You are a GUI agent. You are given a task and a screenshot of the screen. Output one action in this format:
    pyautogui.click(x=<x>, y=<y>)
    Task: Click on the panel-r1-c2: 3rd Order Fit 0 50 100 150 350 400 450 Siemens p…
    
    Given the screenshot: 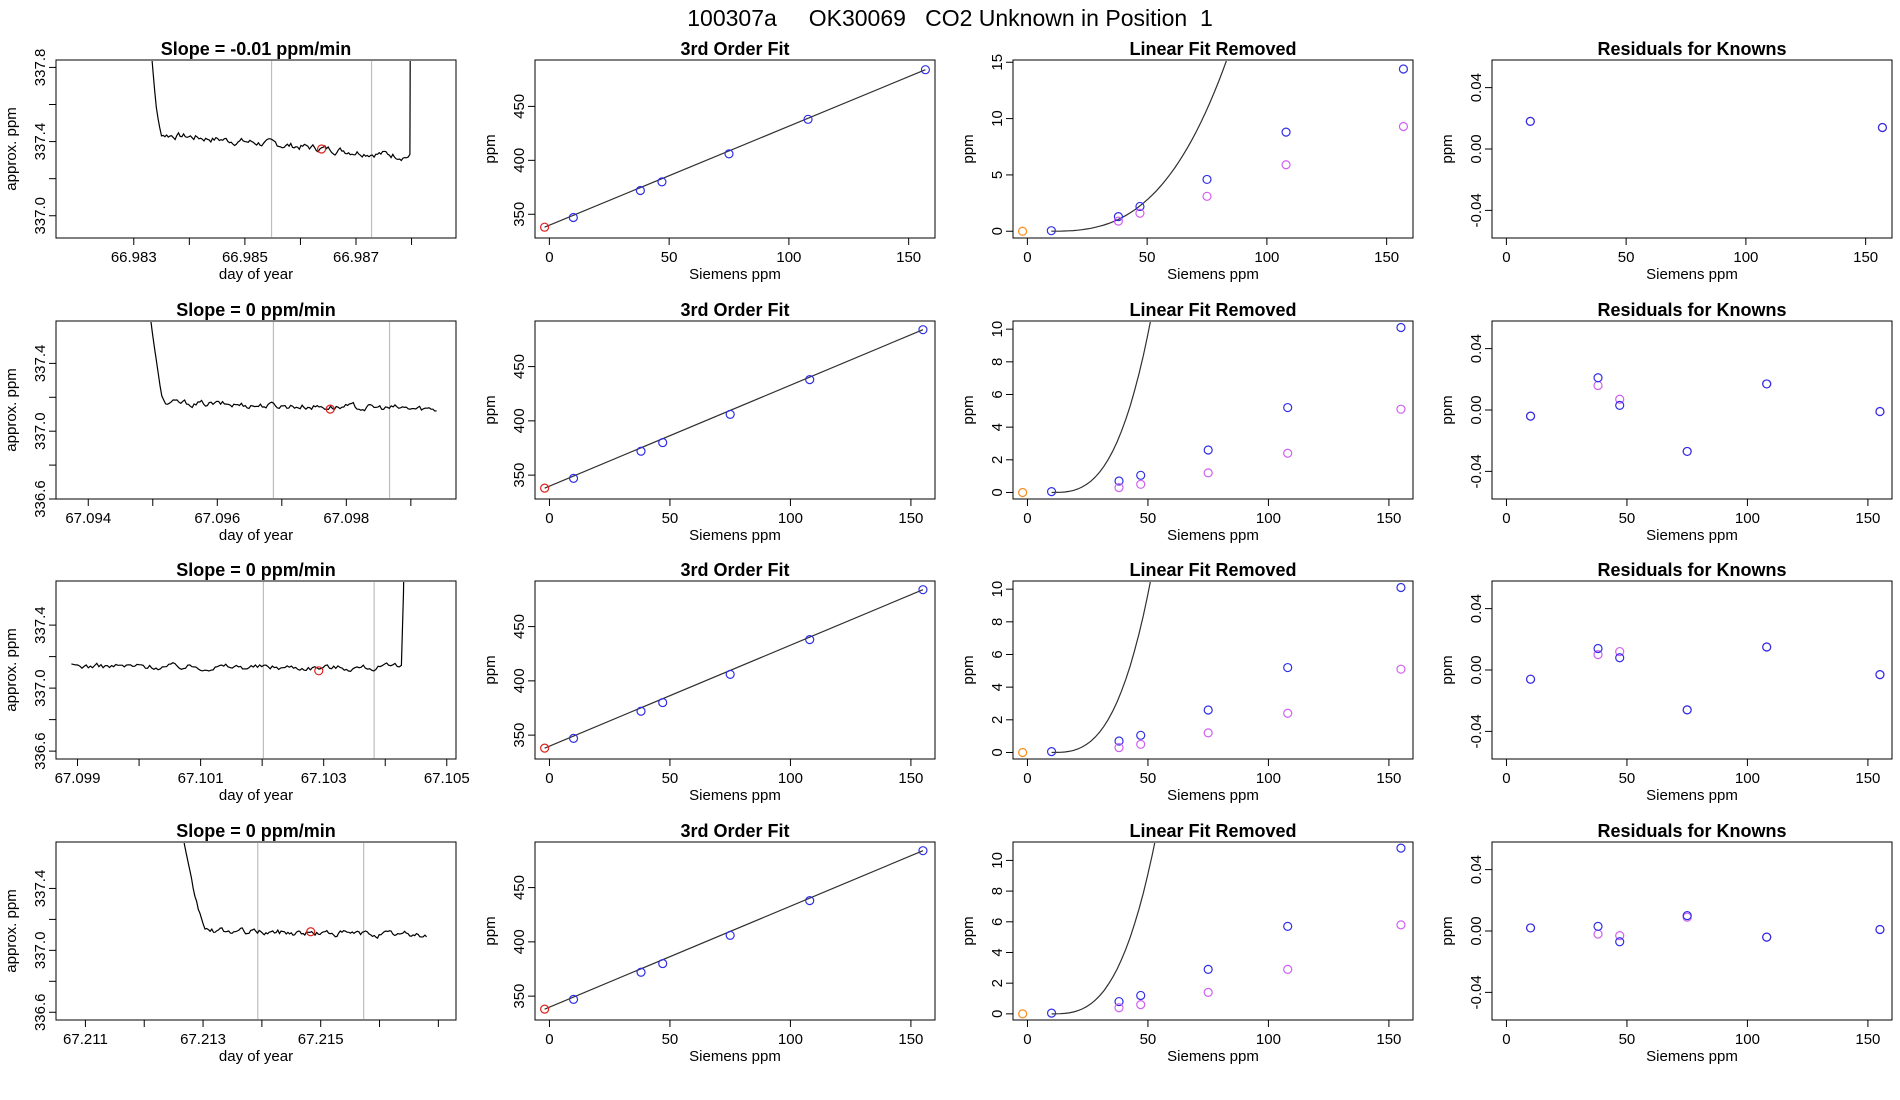 What is the action you would take?
    pyautogui.click(x=709, y=161)
    